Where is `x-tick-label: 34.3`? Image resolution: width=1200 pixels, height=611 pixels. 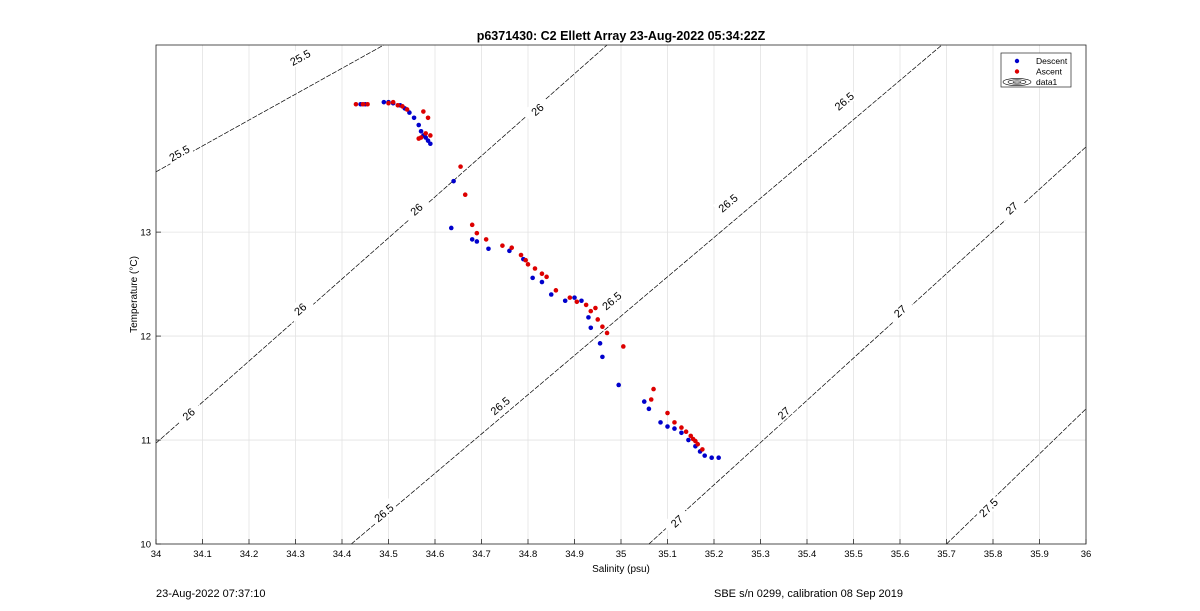 x-tick-label: 34.3 is located at coordinates (295, 554).